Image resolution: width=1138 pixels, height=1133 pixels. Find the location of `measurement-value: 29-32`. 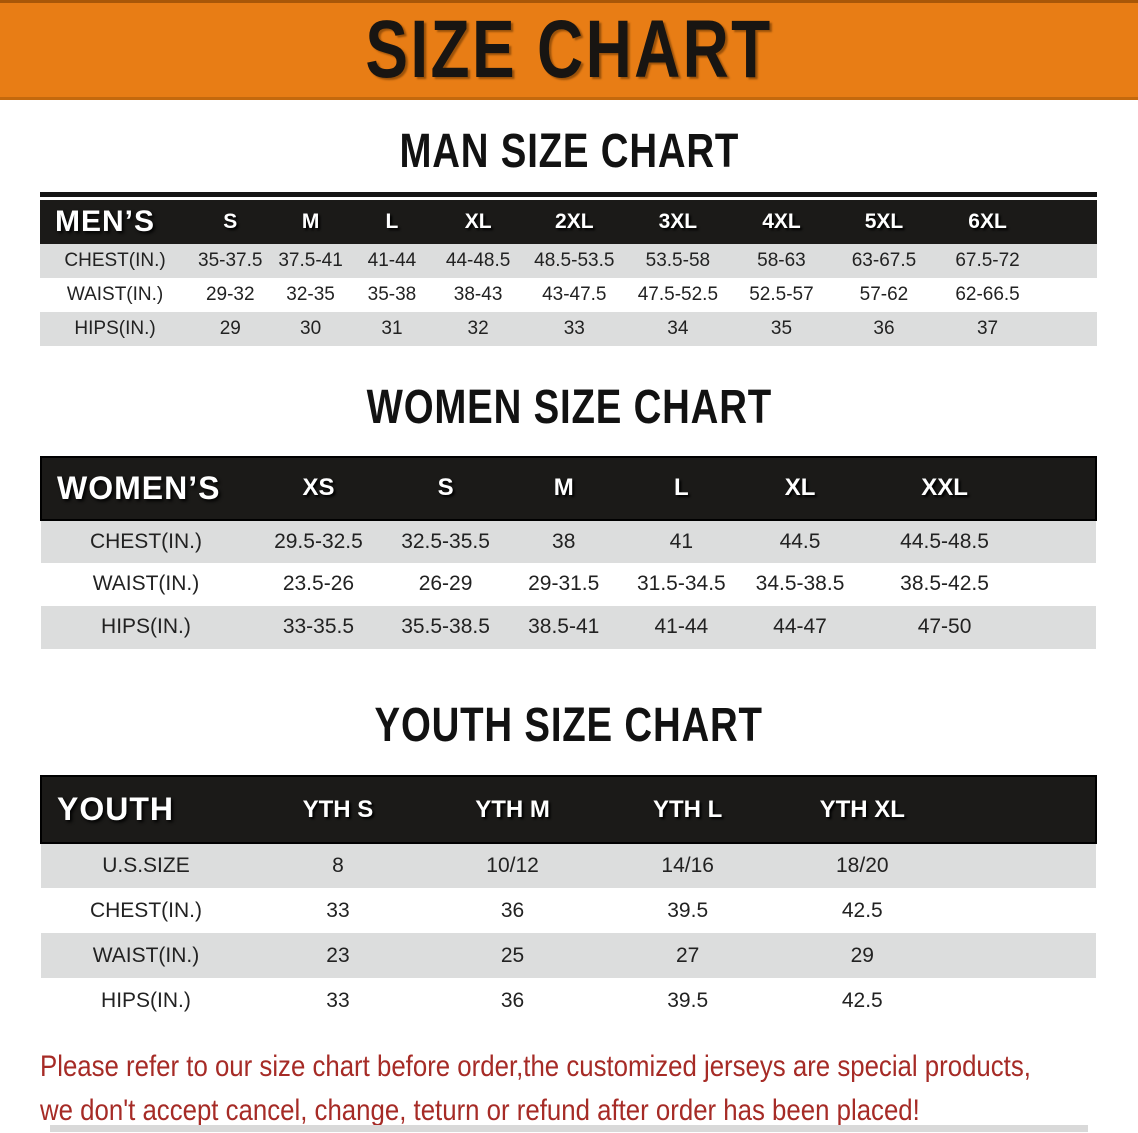

measurement-value: 29-32 is located at coordinates (230, 295).